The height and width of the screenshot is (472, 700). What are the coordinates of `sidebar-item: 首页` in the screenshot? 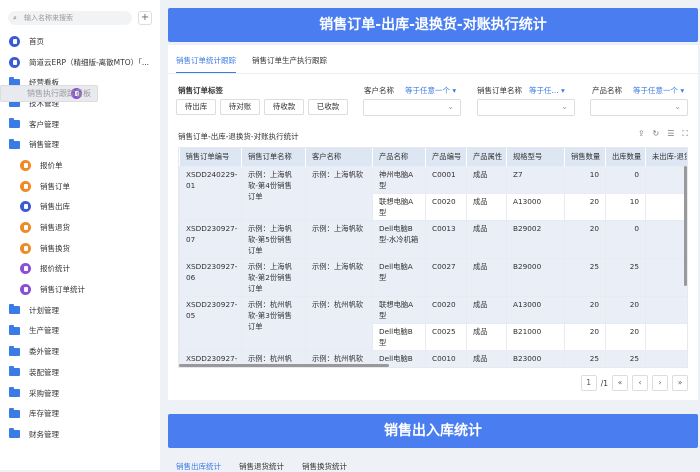 It's located at (80, 41).